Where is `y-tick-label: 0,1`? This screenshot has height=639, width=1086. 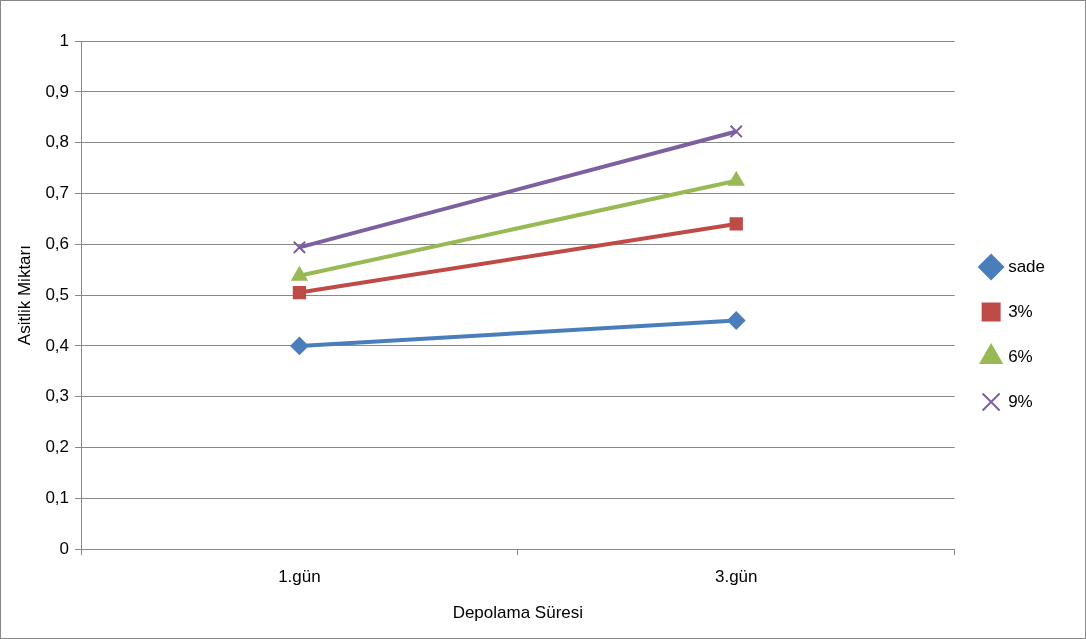 y-tick-label: 0,1 is located at coordinates (57, 498).